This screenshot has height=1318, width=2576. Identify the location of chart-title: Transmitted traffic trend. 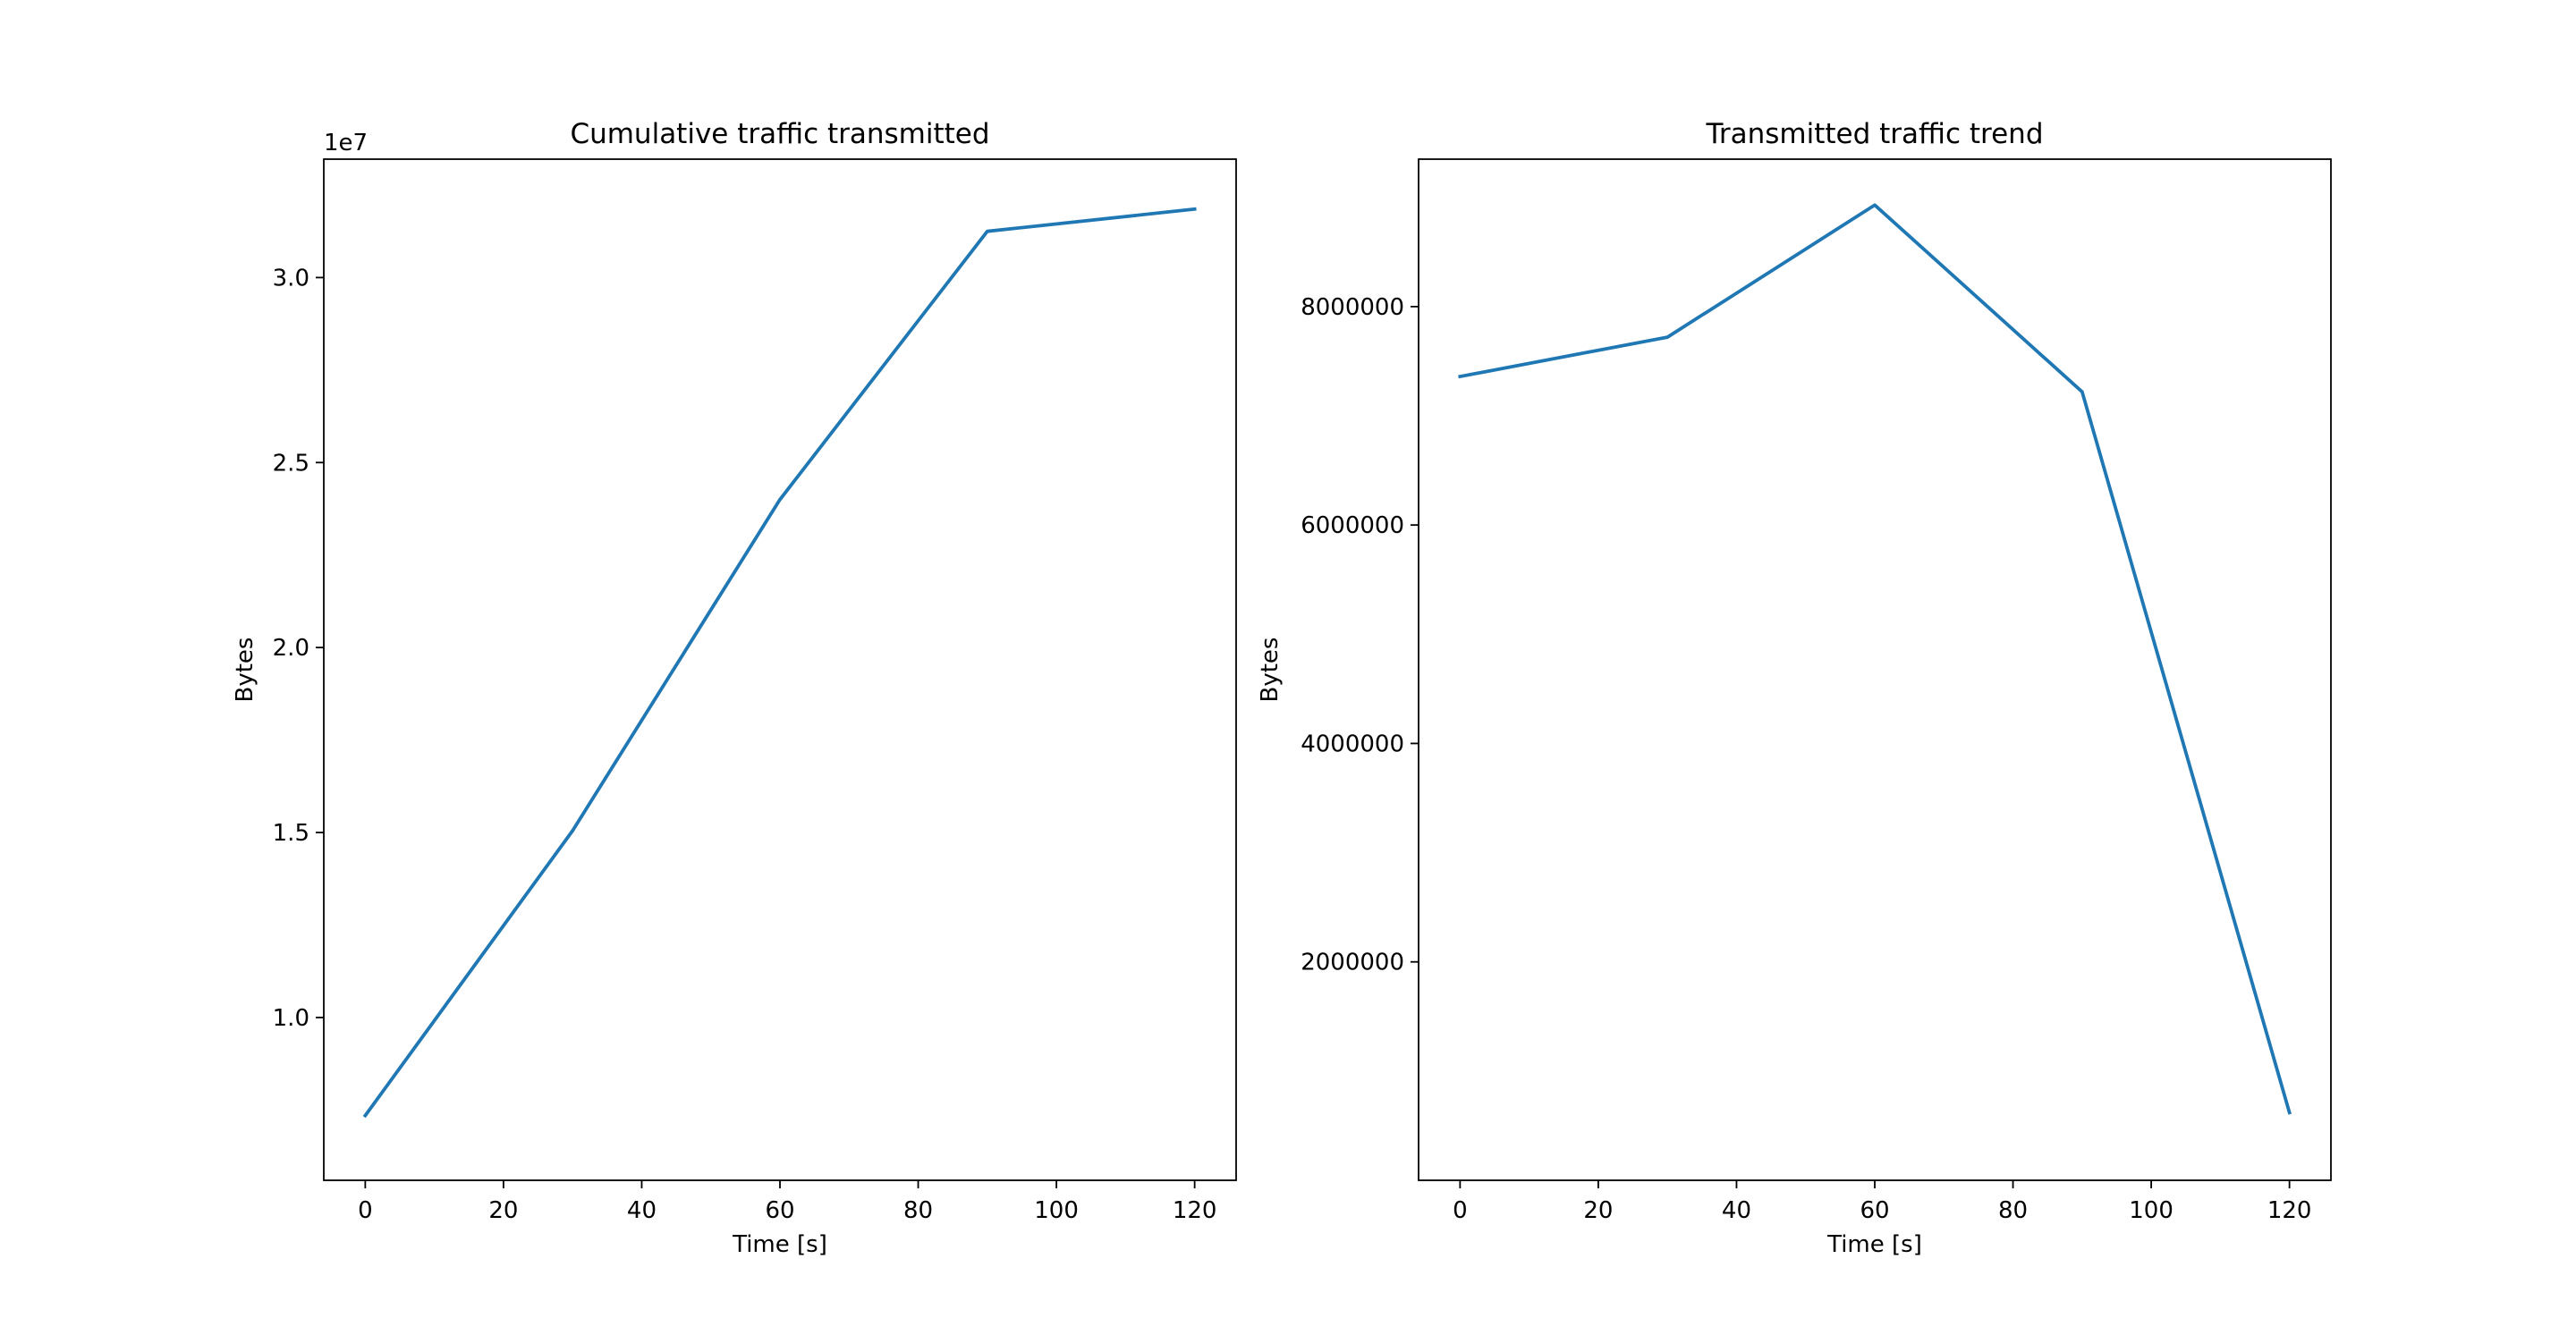
(1874, 134).